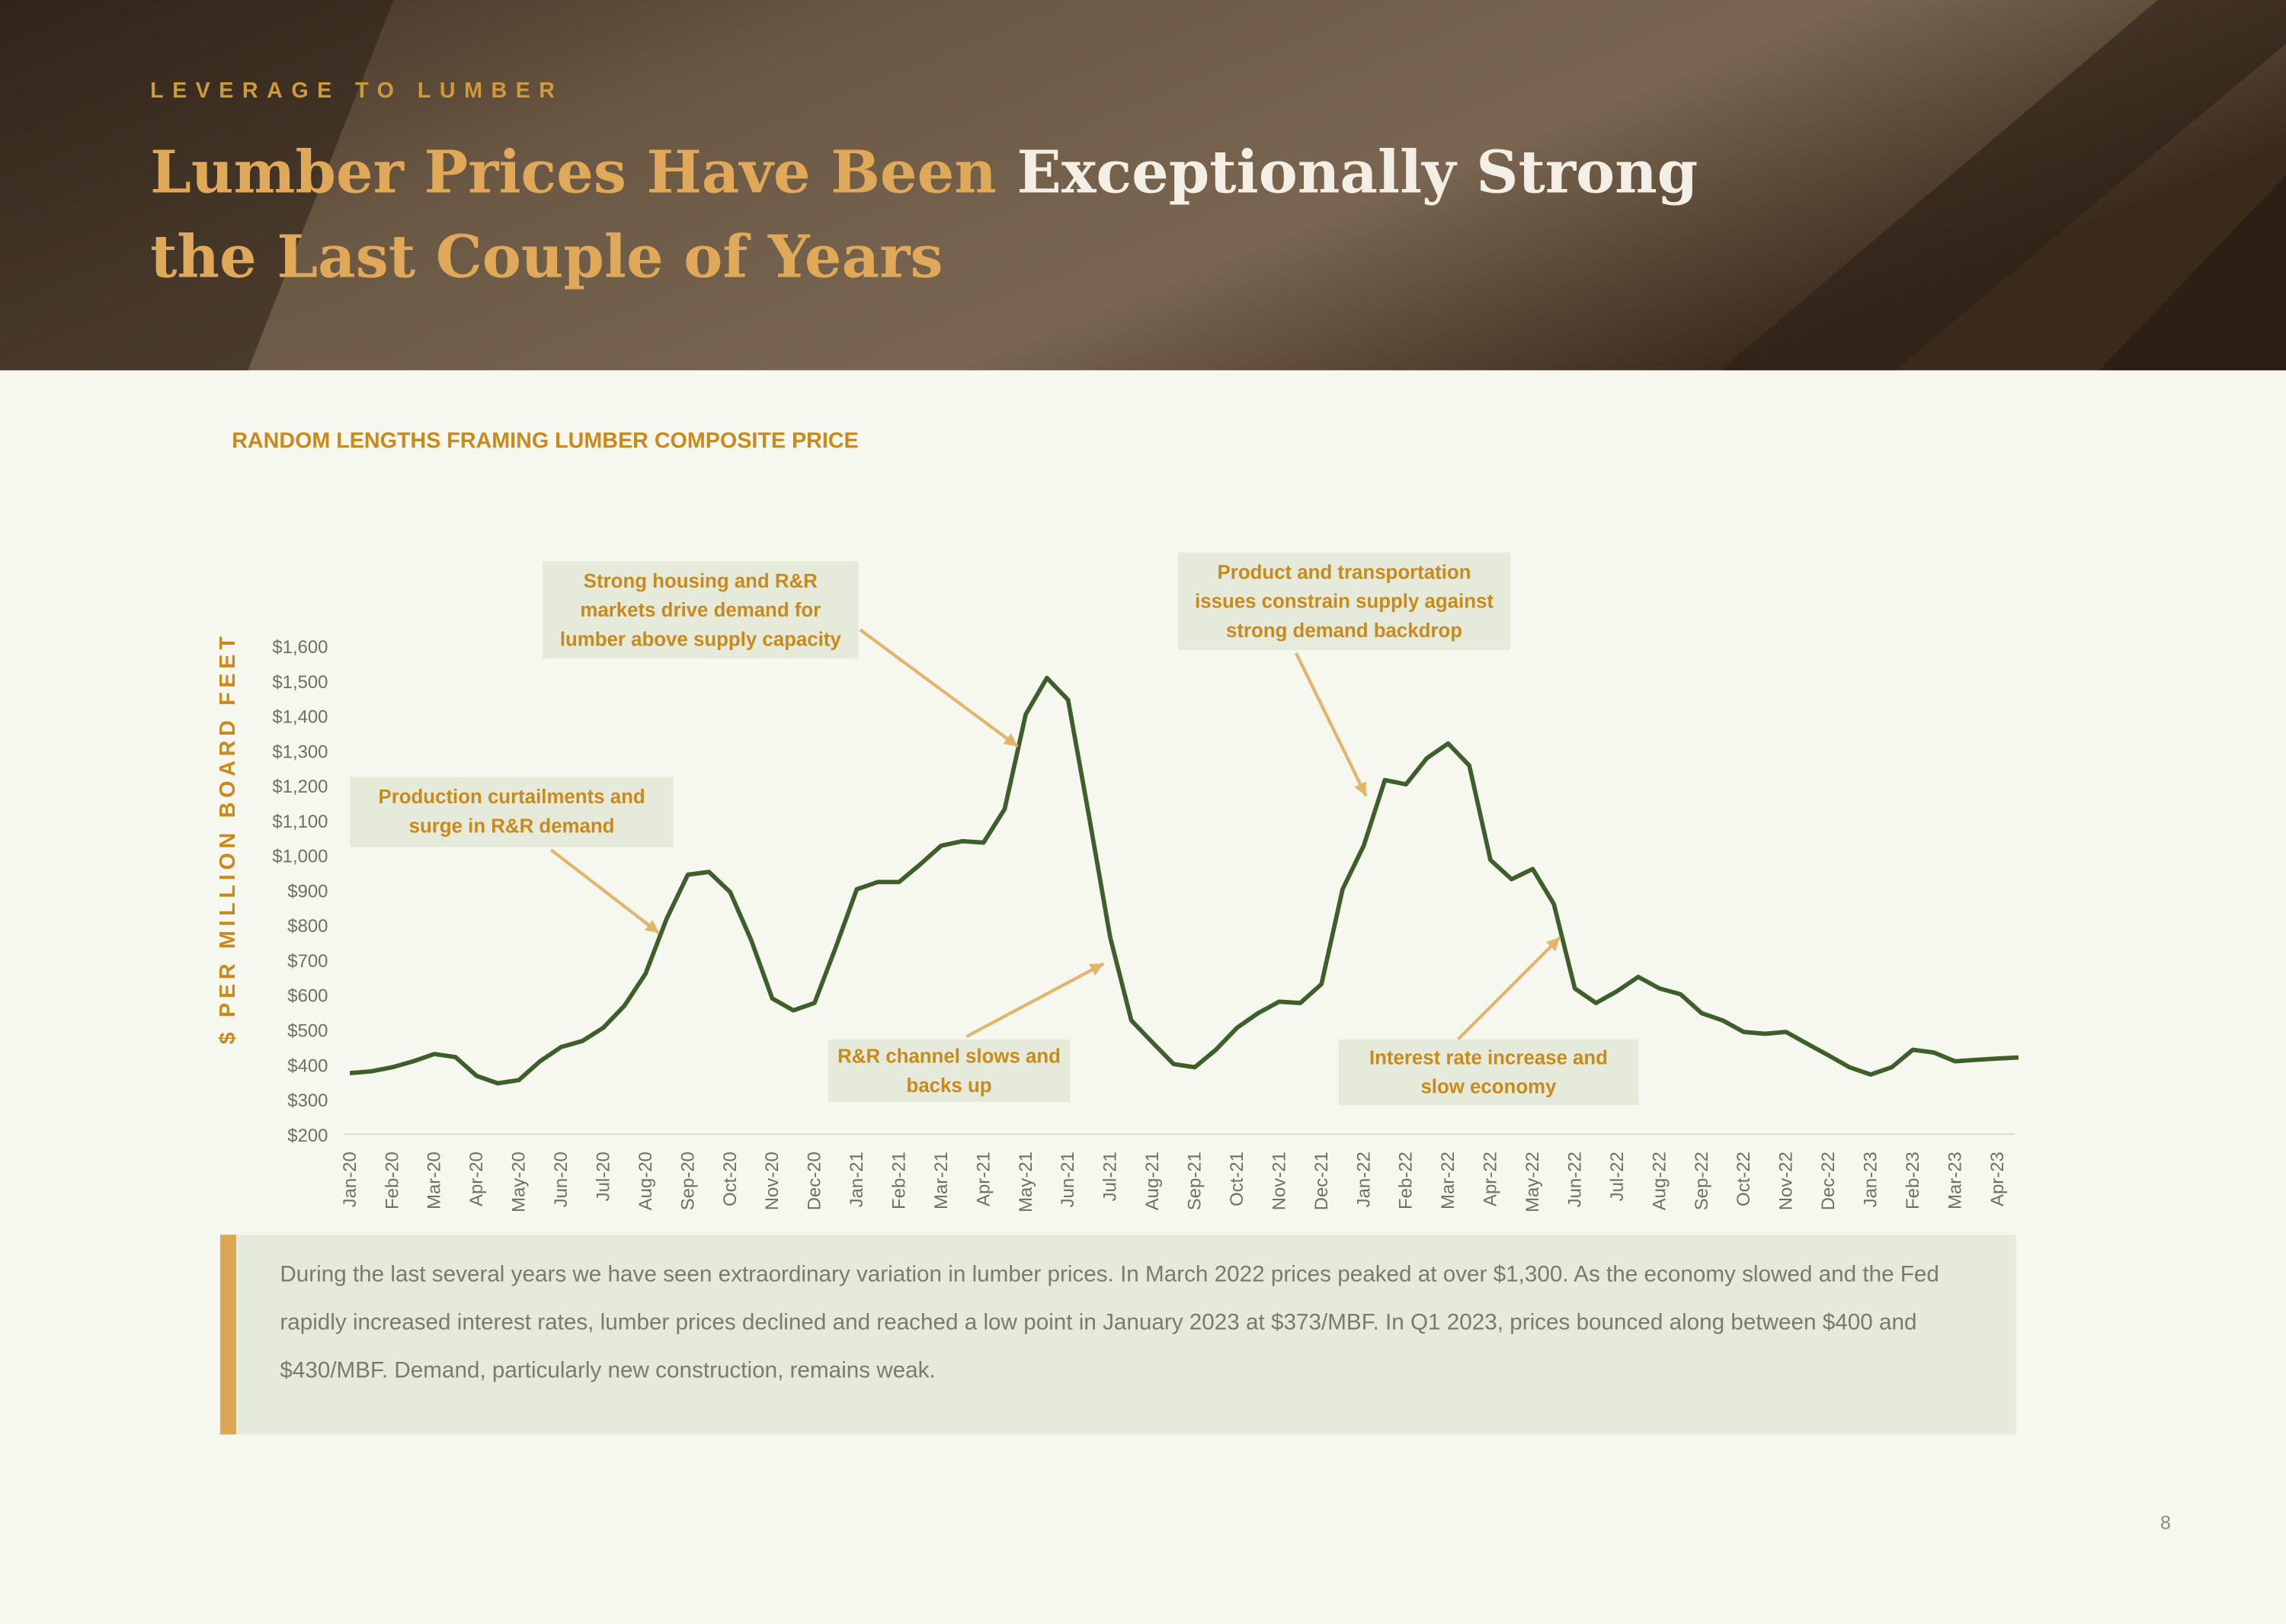 This screenshot has height=1624, width=2286. What do you see at coordinates (573, 173) in the screenshot?
I see `title-part: Lumber Prices Have Been` at bounding box center [573, 173].